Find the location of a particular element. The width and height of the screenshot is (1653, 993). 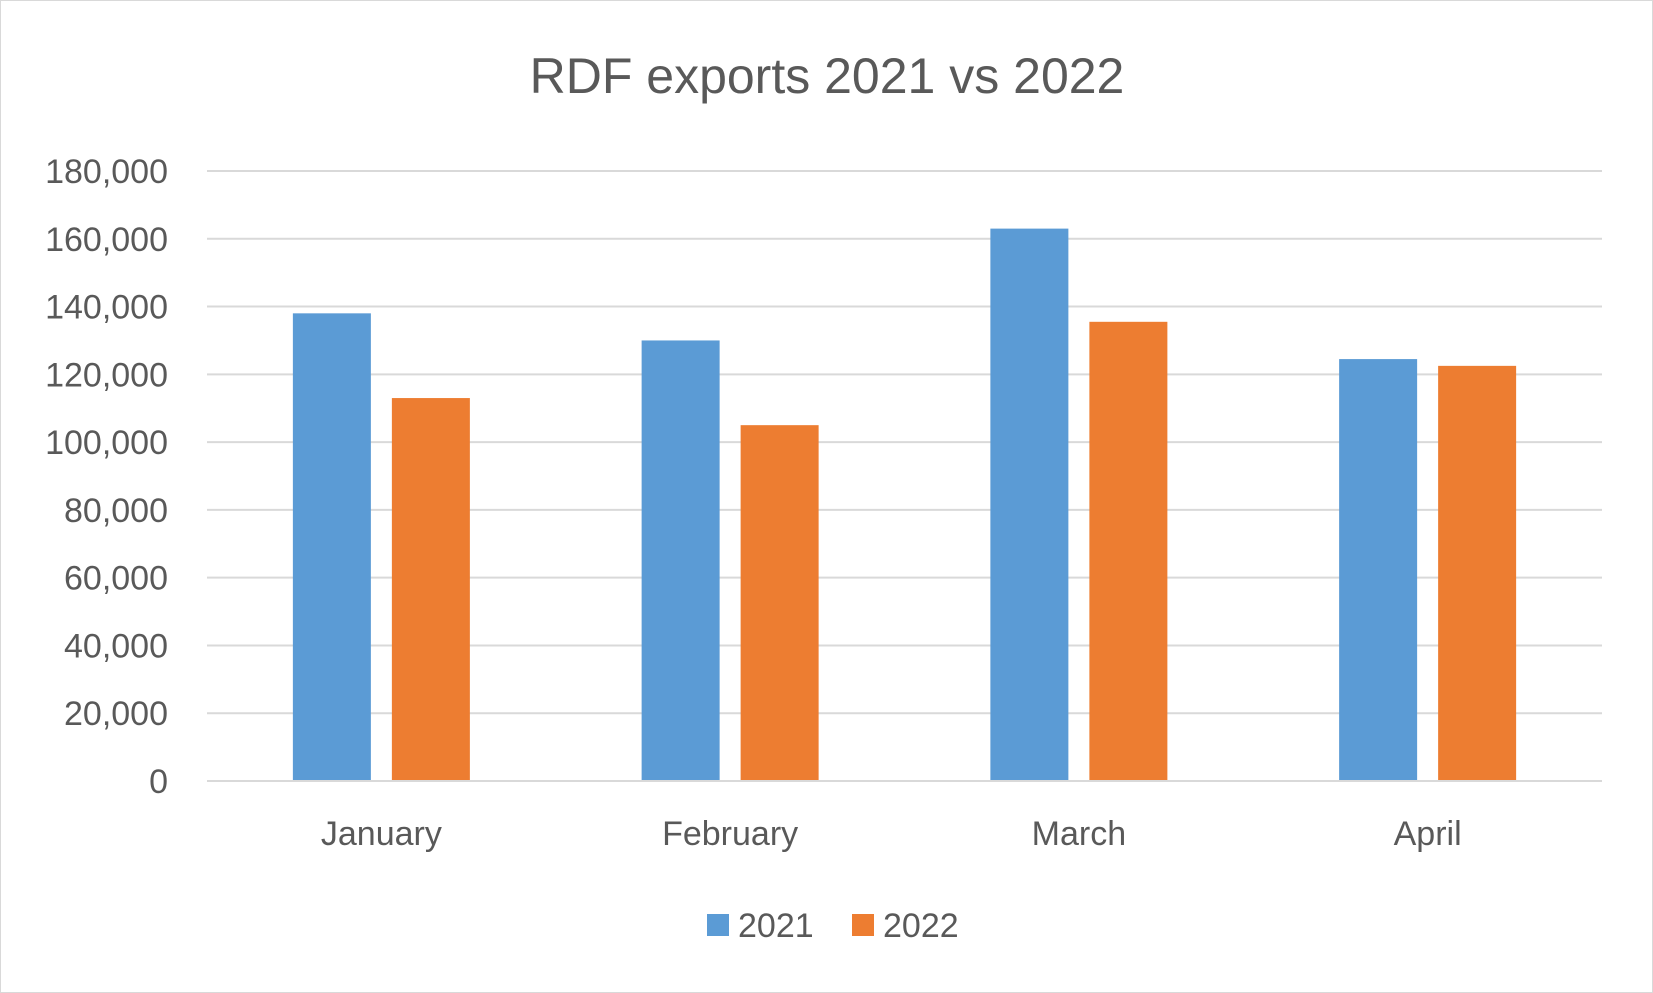

y-tick-label: 160,000 is located at coordinates (106, 240).